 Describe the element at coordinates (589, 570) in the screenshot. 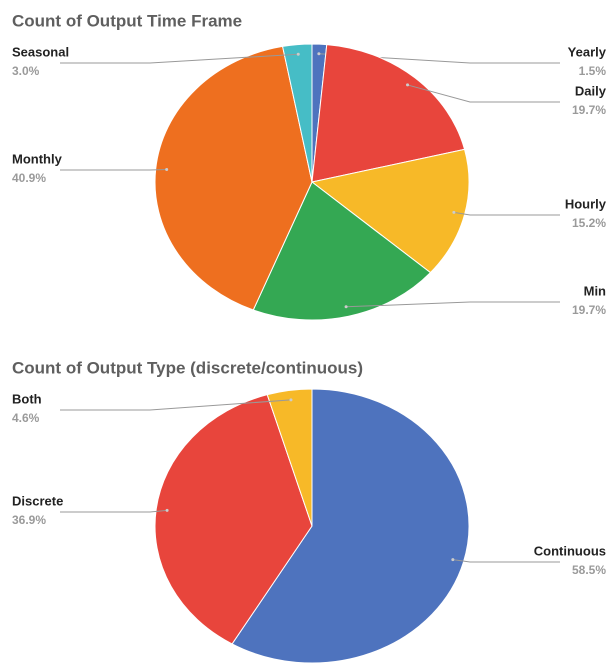

I see `slice-percent: 58.5%` at that location.